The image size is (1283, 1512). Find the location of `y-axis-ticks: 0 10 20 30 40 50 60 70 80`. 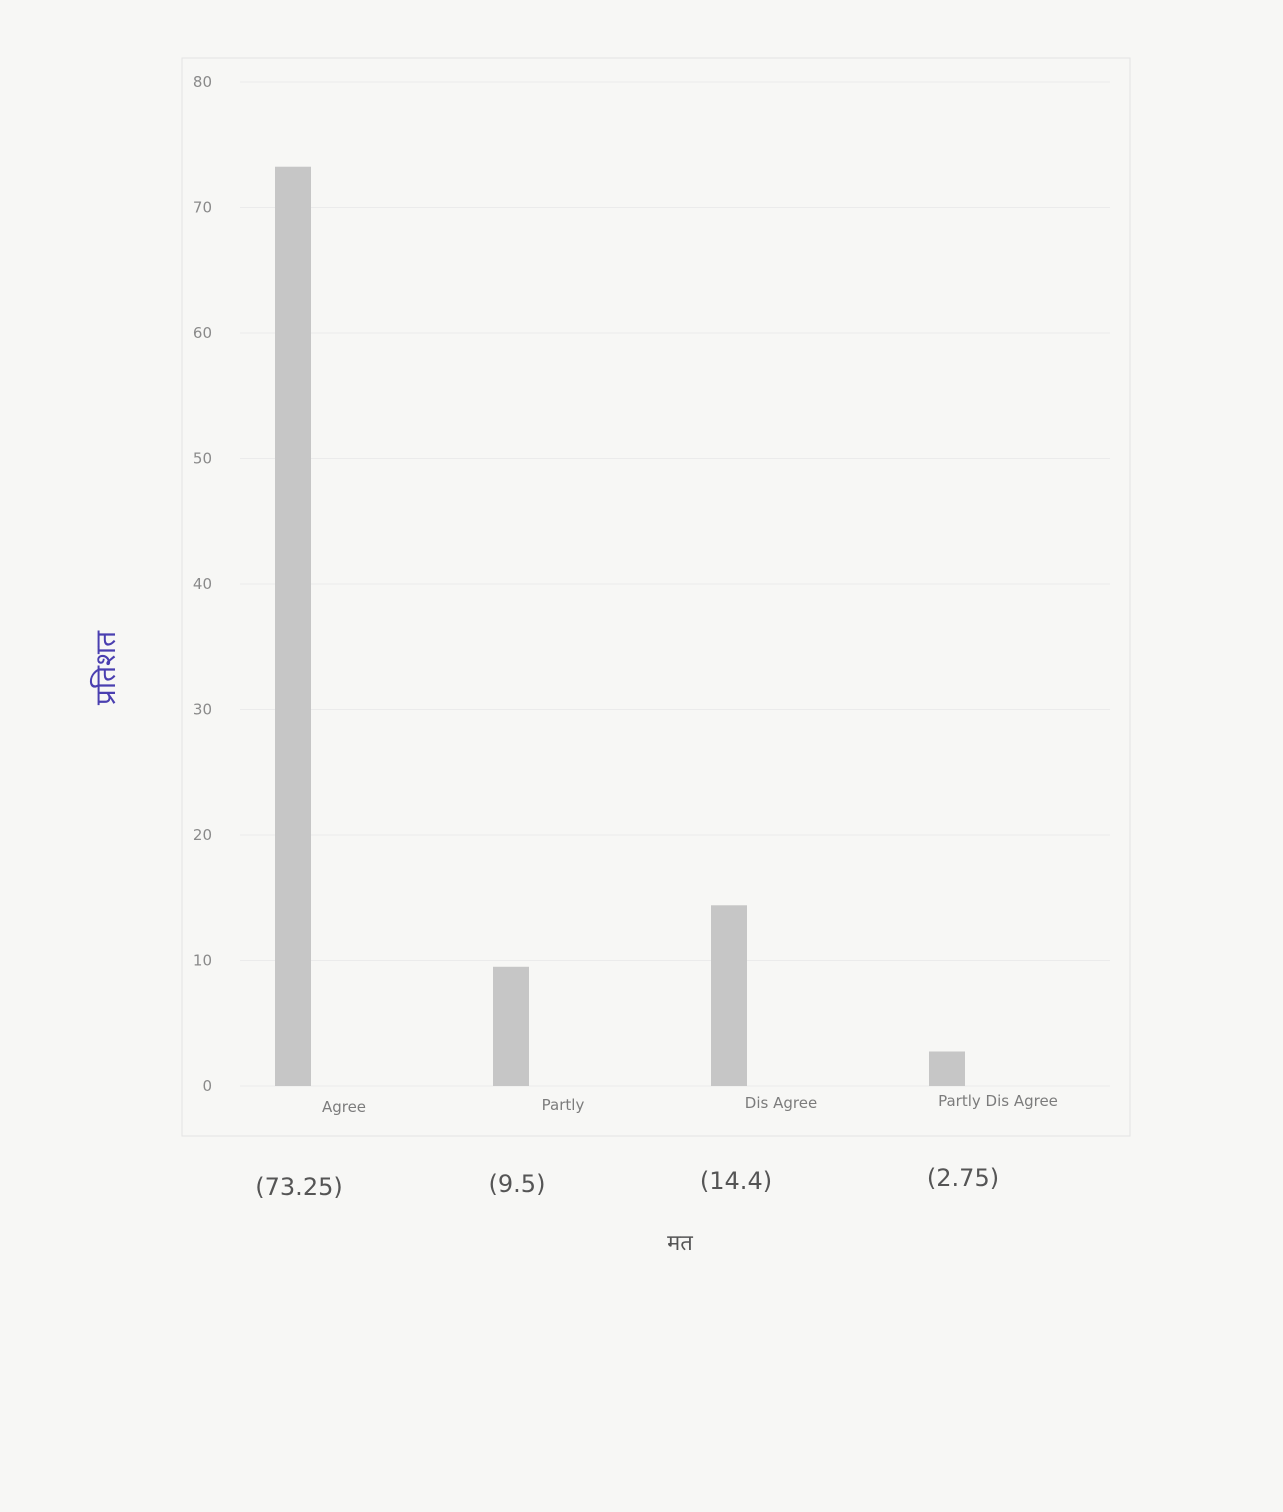

y-axis-ticks: 0 10 20 30 40 50 60 70 80 is located at coordinates (202, 584).